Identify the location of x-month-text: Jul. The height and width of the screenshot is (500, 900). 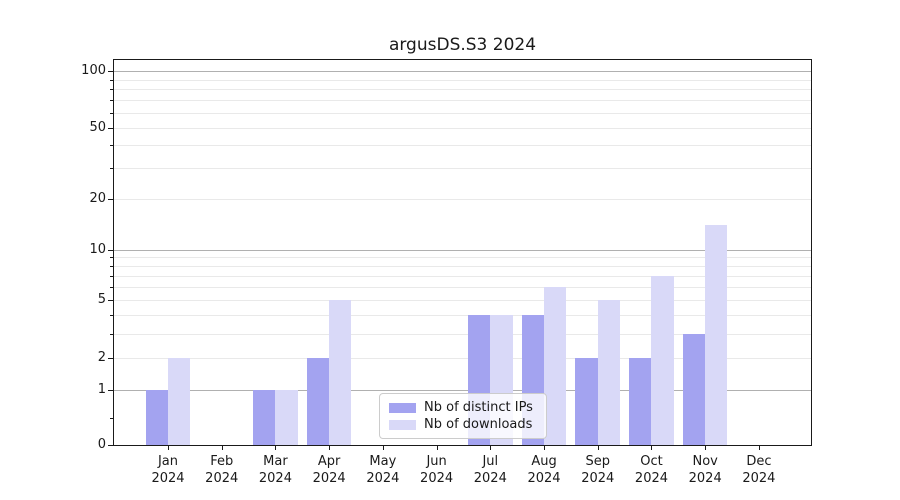
(490, 461).